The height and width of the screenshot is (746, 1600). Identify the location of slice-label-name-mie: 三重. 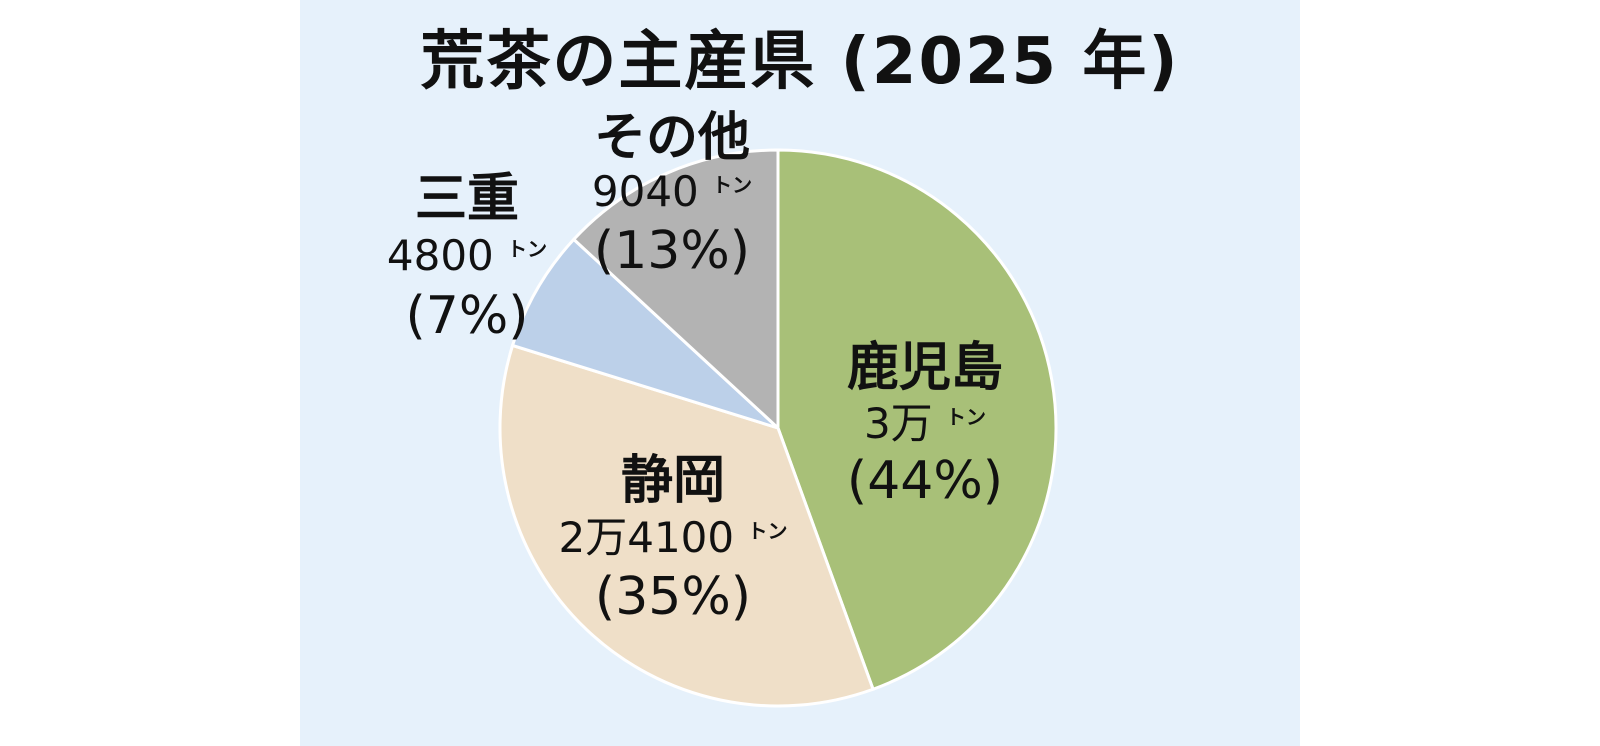
(467, 199).